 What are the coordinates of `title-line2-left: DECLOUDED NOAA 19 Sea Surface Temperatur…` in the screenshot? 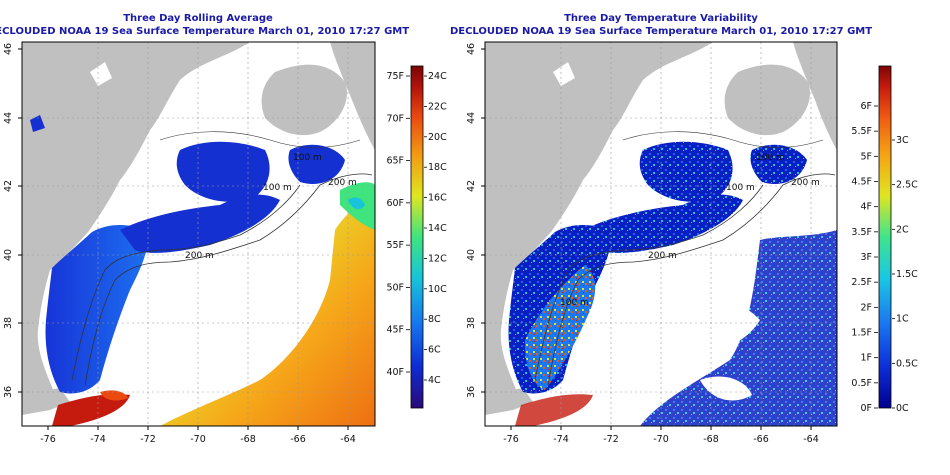 It's located at (204, 31).